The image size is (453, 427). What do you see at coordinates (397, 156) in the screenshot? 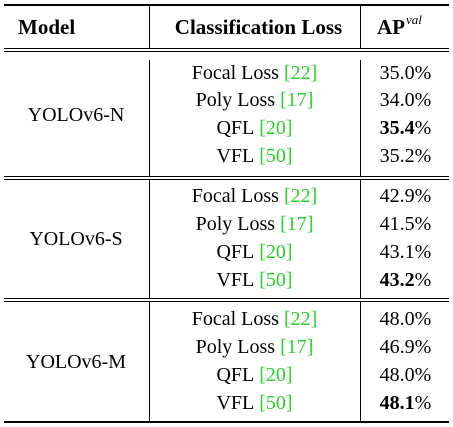
I see `ap-value: 35.2` at bounding box center [397, 156].